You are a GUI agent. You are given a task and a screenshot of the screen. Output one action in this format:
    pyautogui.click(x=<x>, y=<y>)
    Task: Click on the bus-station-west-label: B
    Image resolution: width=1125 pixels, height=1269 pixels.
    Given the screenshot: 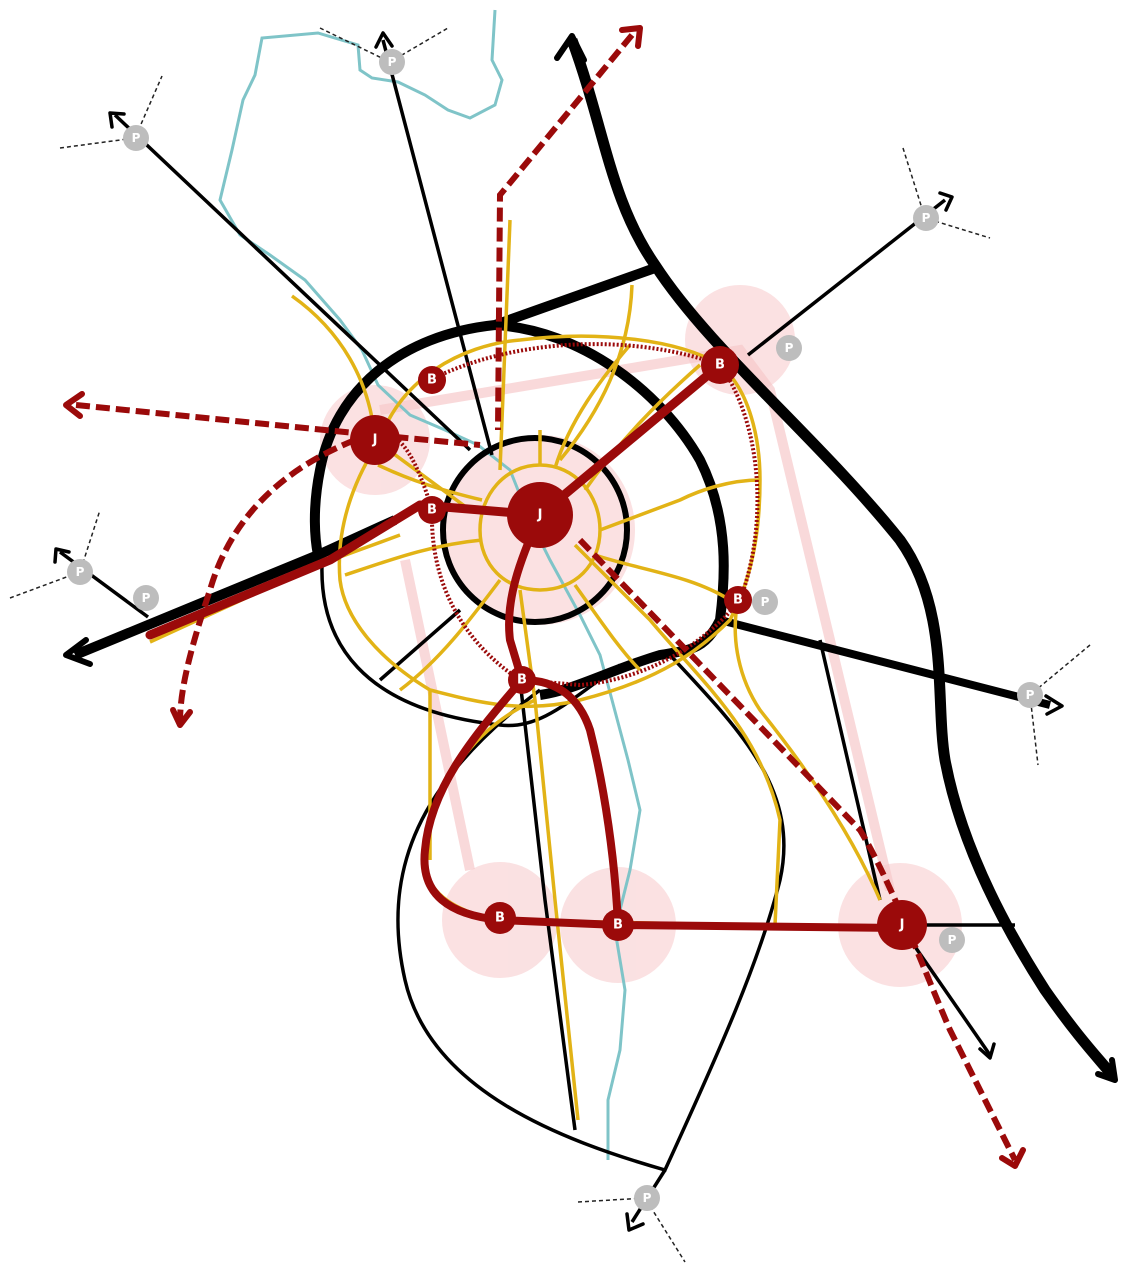 What is the action you would take?
    pyautogui.click(x=432, y=510)
    